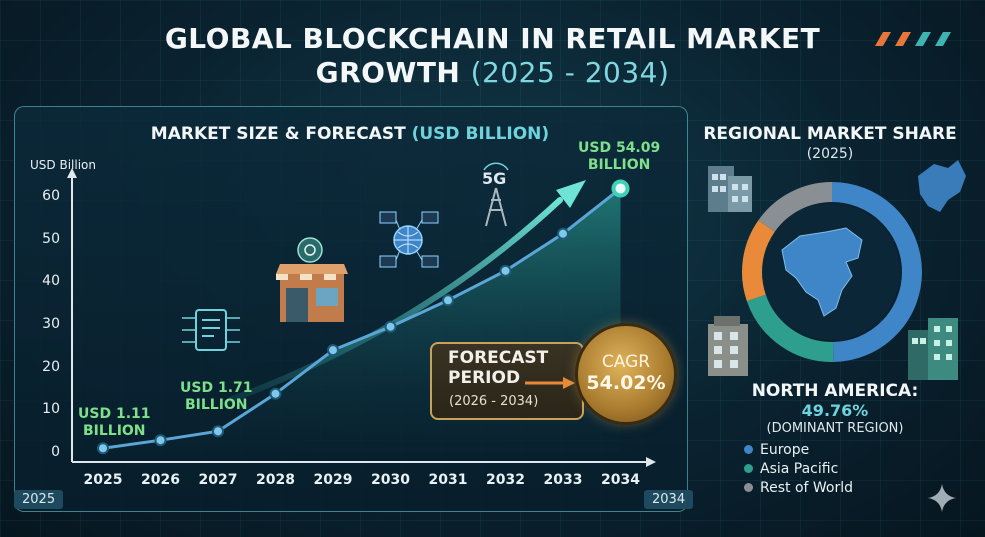 This screenshot has height=537, width=985. What do you see at coordinates (570, 72) in the screenshot?
I see `title-years: (2025 - 2034)` at bounding box center [570, 72].